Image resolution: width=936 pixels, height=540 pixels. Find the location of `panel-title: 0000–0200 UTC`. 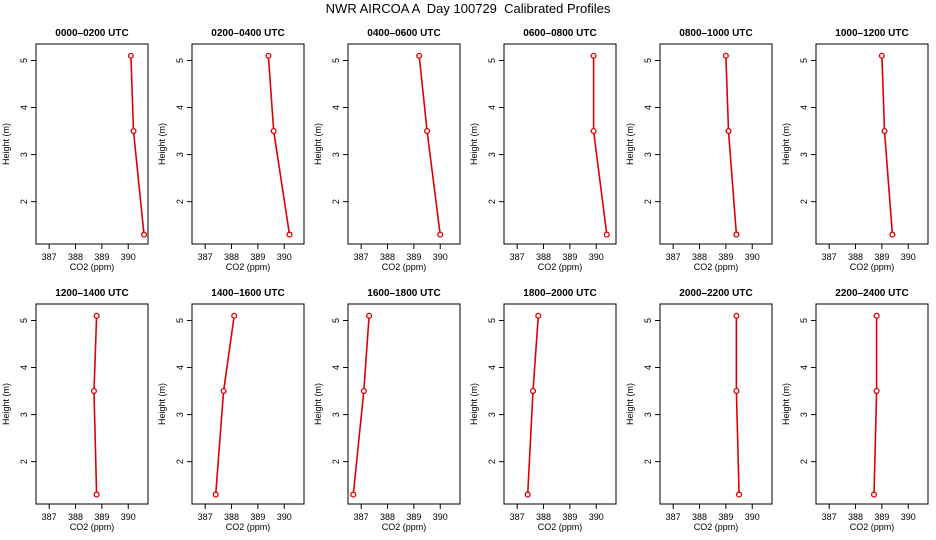

panel-title: 0000–0200 UTC is located at coordinates (91, 33).